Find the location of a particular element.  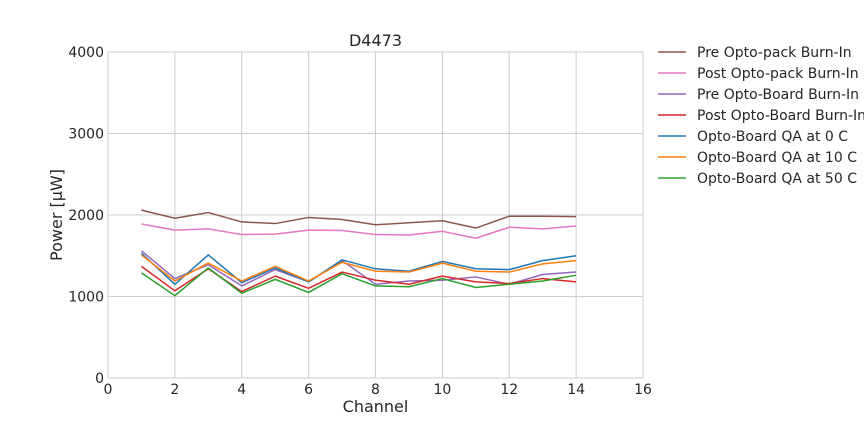

y-tick-label: 2000 is located at coordinates (86, 216).